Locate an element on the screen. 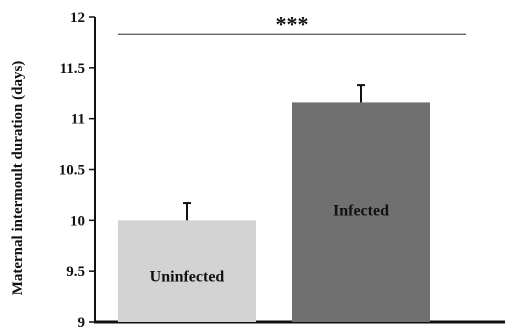 The width and height of the screenshot is (514, 330). y-tick-label: 11 is located at coordinates (78, 120).